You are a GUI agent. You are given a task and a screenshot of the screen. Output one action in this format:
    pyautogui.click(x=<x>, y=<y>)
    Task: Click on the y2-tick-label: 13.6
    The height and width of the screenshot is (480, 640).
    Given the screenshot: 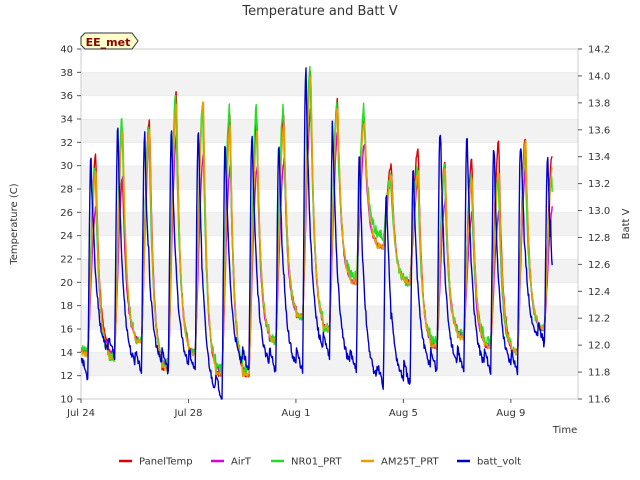 What is the action you would take?
    pyautogui.click(x=599, y=130)
    